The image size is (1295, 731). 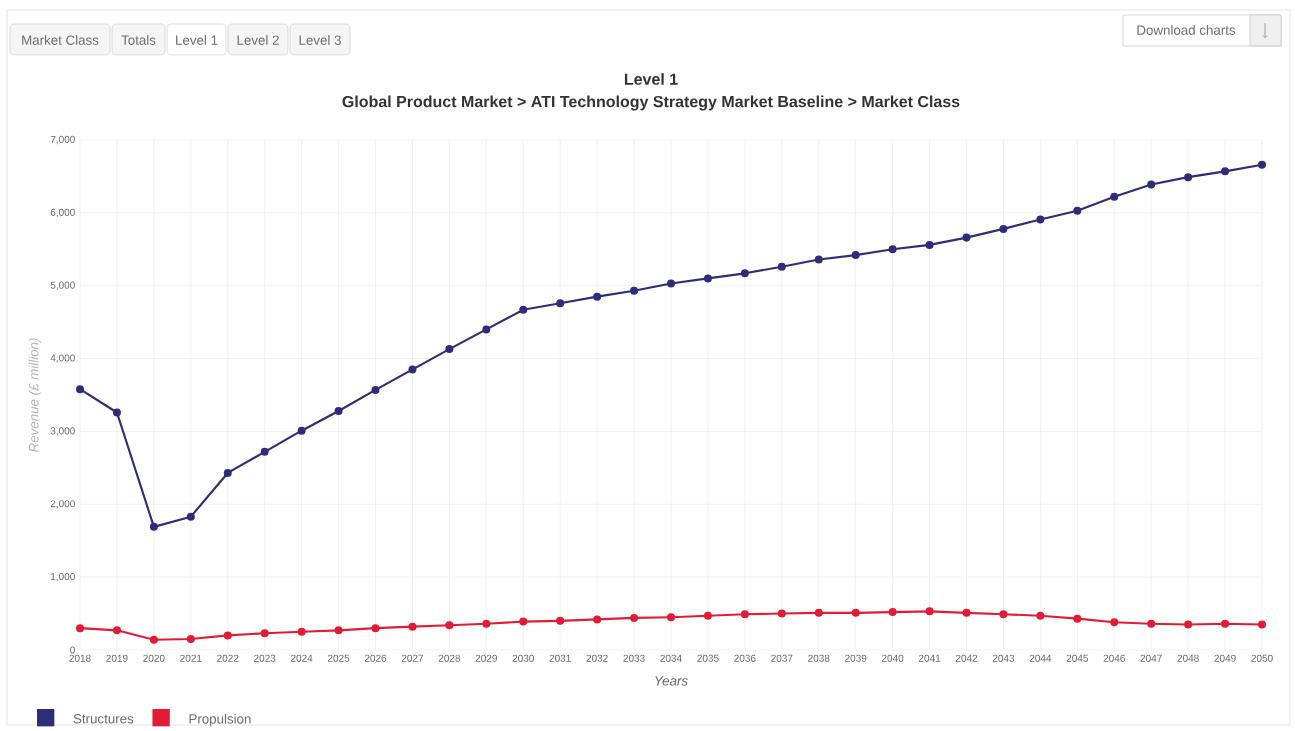 I want to click on x-tick-label: 2036, so click(x=745, y=658).